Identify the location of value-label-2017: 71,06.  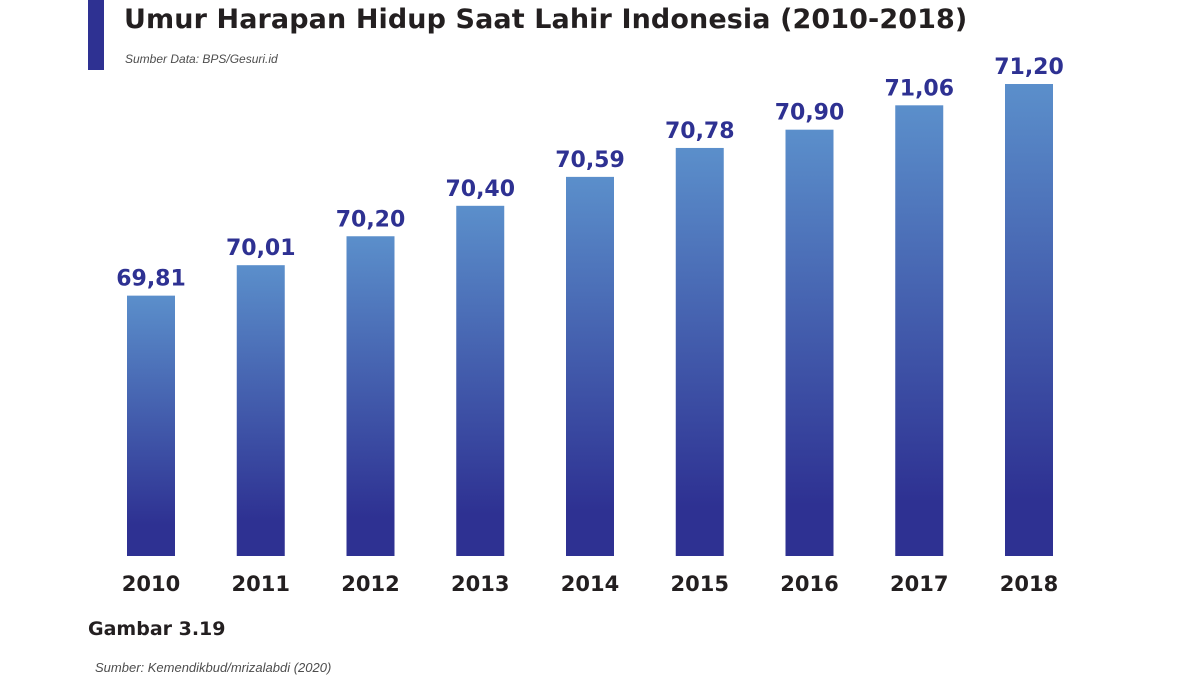
(919, 88).